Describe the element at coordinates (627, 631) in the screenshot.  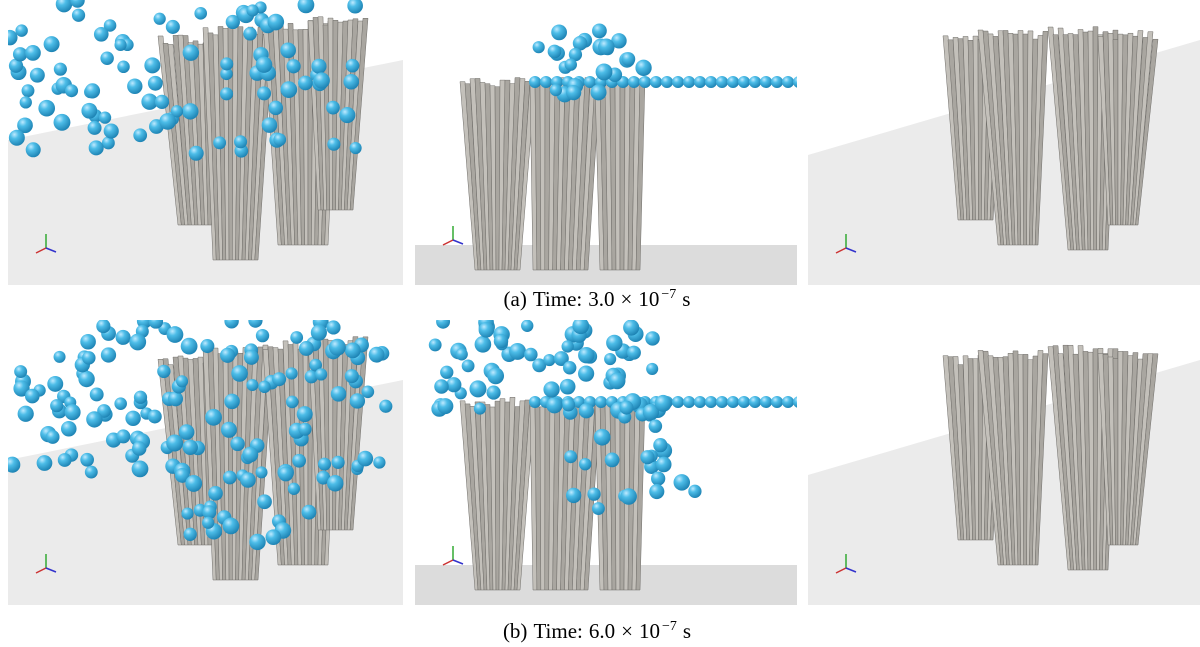
I see `caption-times: ×` at that location.